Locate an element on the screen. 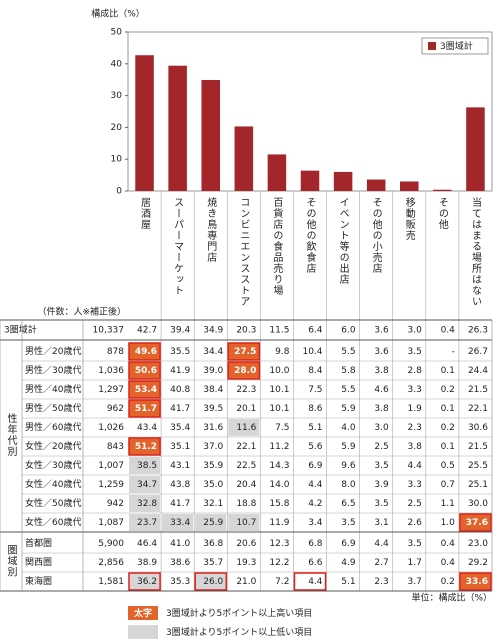  cell: 21.0 is located at coordinates (246, 582).